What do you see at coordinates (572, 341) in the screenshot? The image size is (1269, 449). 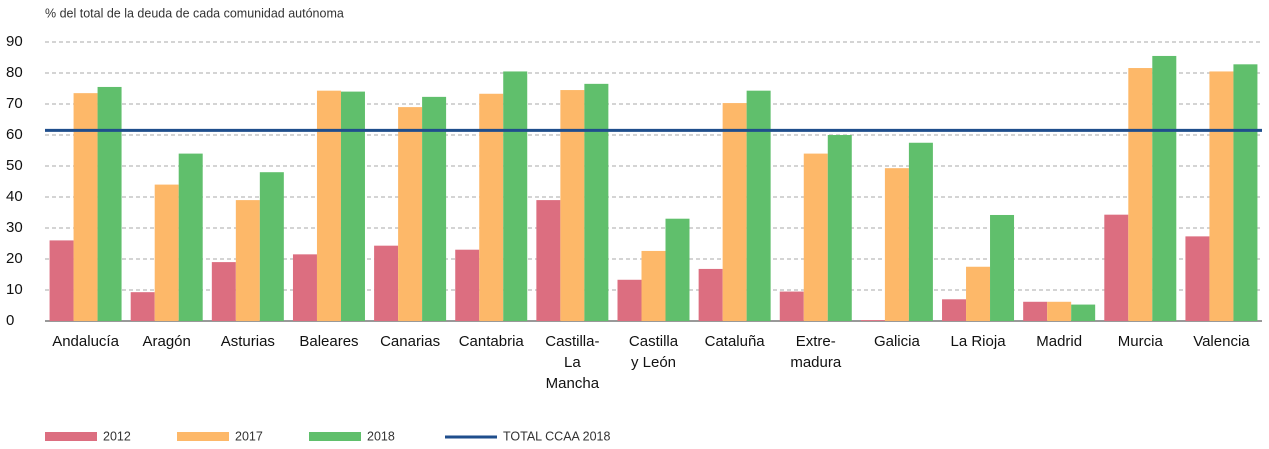 I see `x-tick-label: Castilla-` at bounding box center [572, 341].